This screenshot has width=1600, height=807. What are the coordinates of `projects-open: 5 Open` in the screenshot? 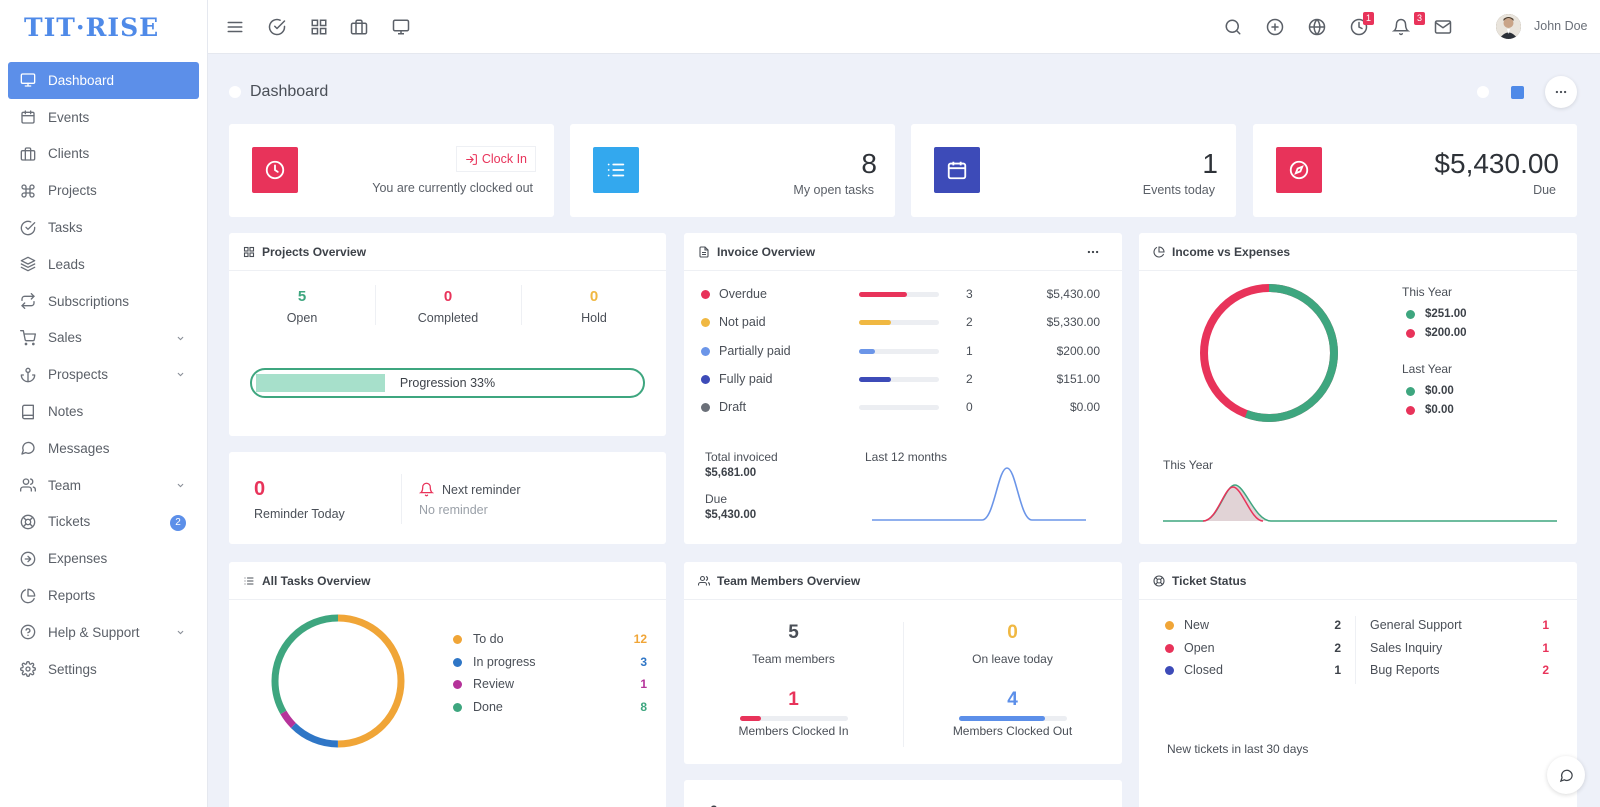 It's located at (302, 306).